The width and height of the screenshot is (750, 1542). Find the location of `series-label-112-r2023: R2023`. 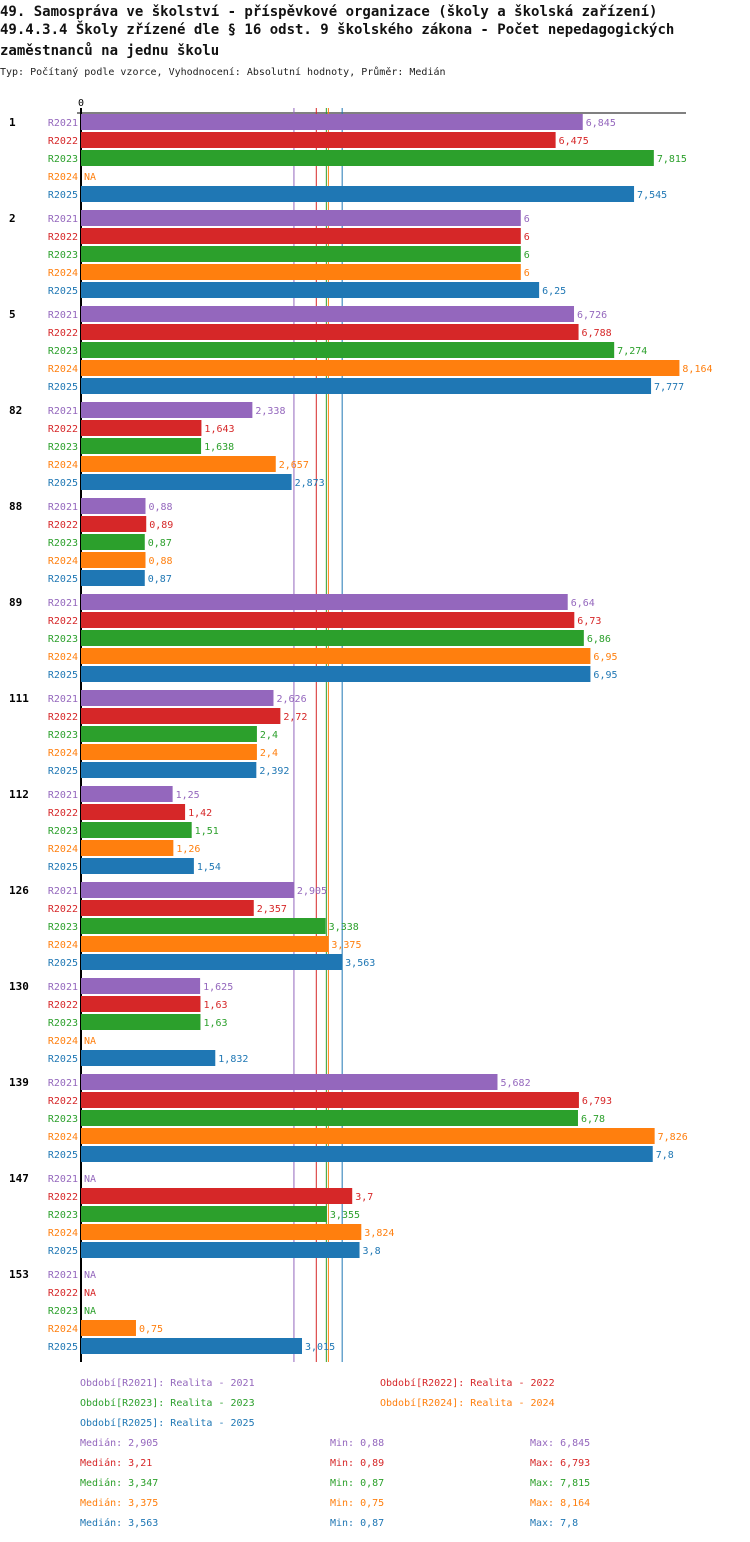

series-label-112-r2023: R2023 is located at coordinates (63, 831).